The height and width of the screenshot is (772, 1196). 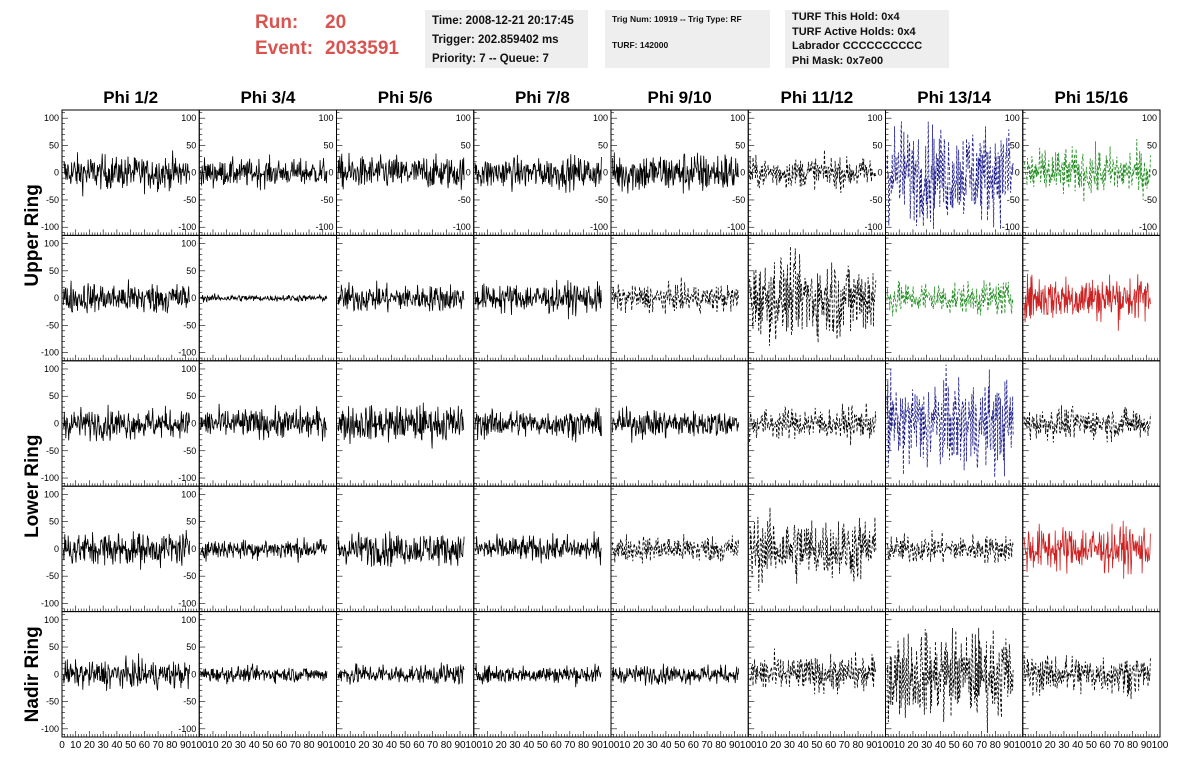 What do you see at coordinates (1092, 97) in the screenshot?
I see `column-header: Phi 15/16` at bounding box center [1092, 97].